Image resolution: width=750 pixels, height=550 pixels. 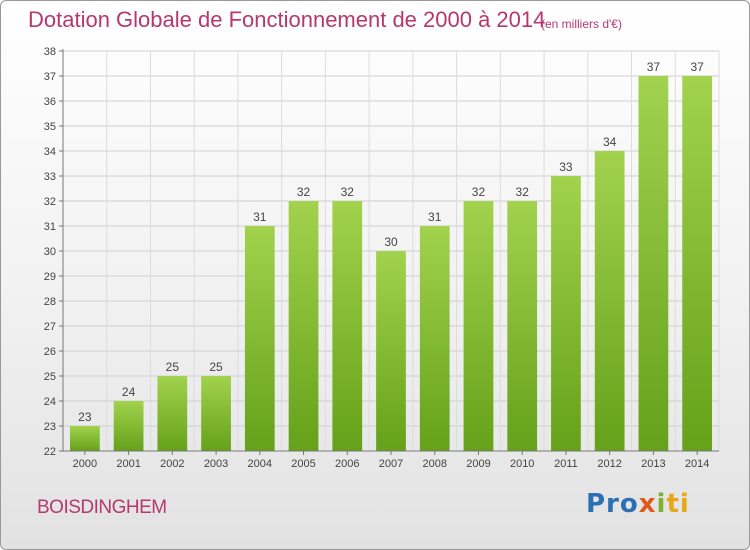 What do you see at coordinates (50, 352) in the screenshot?
I see `y-tick-label: 26` at bounding box center [50, 352].